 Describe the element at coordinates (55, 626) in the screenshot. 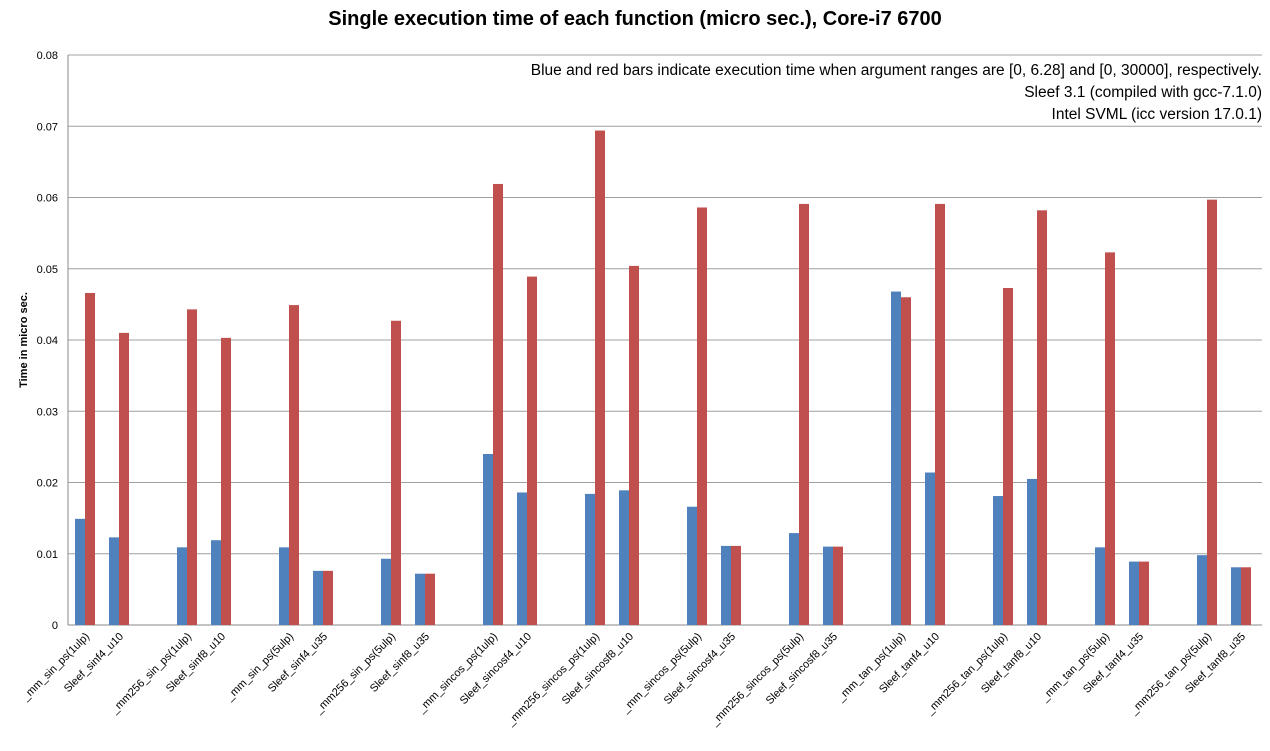

I see `y-tick-label: 0` at that location.